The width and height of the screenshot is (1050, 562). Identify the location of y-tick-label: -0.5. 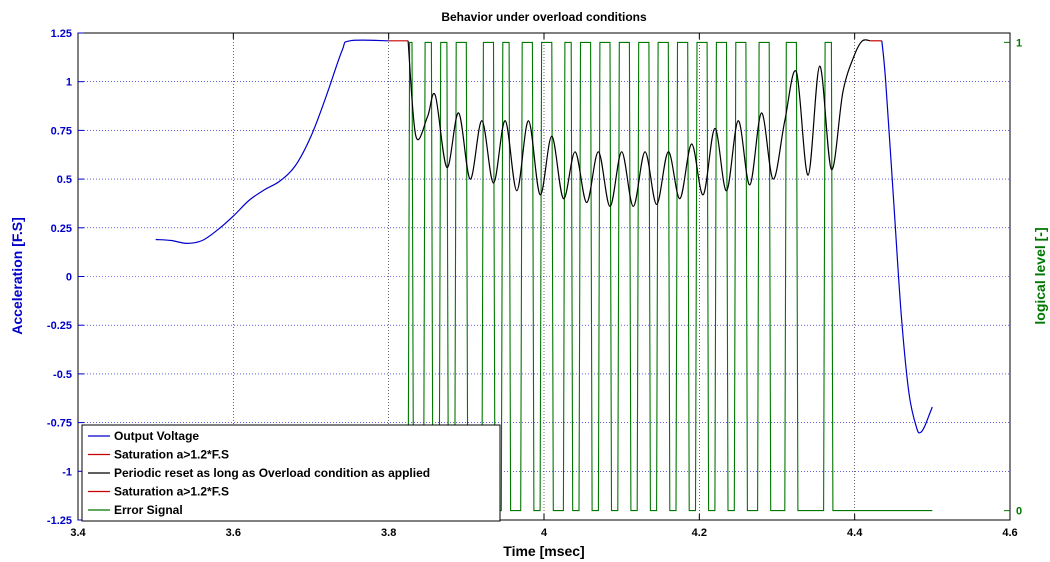
(62, 375).